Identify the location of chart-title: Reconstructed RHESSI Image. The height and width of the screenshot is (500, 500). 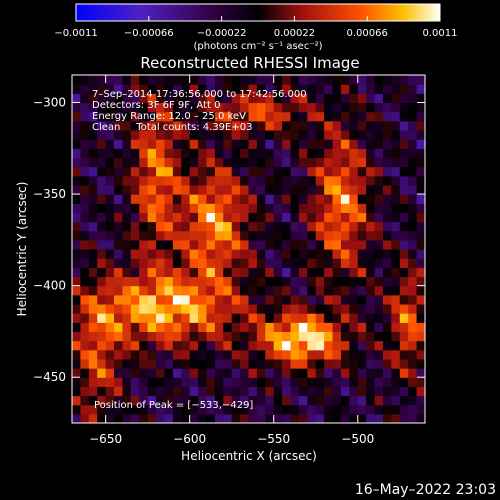
(249, 63).